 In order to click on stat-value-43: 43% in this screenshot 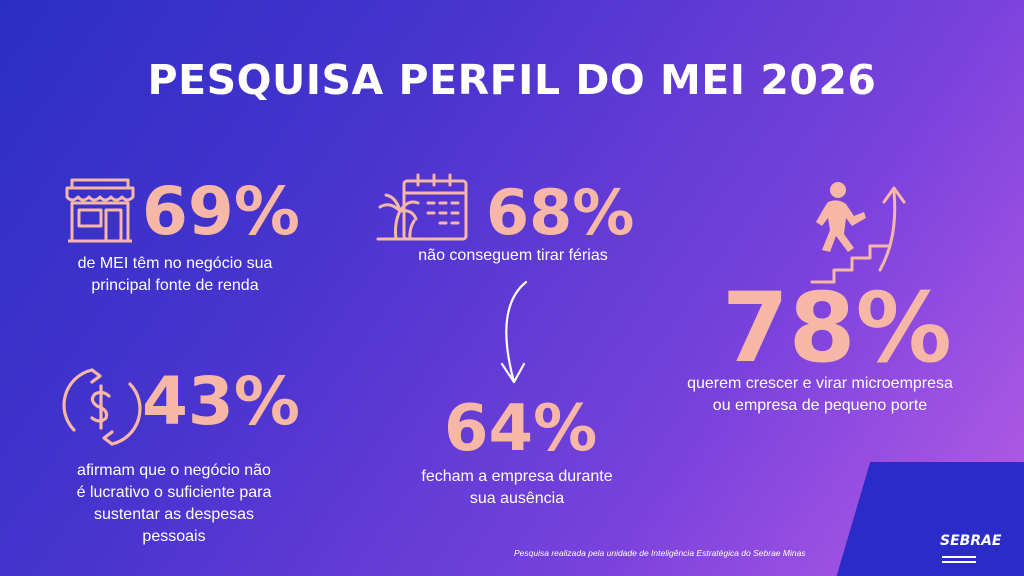, I will do `click(221, 401)`.